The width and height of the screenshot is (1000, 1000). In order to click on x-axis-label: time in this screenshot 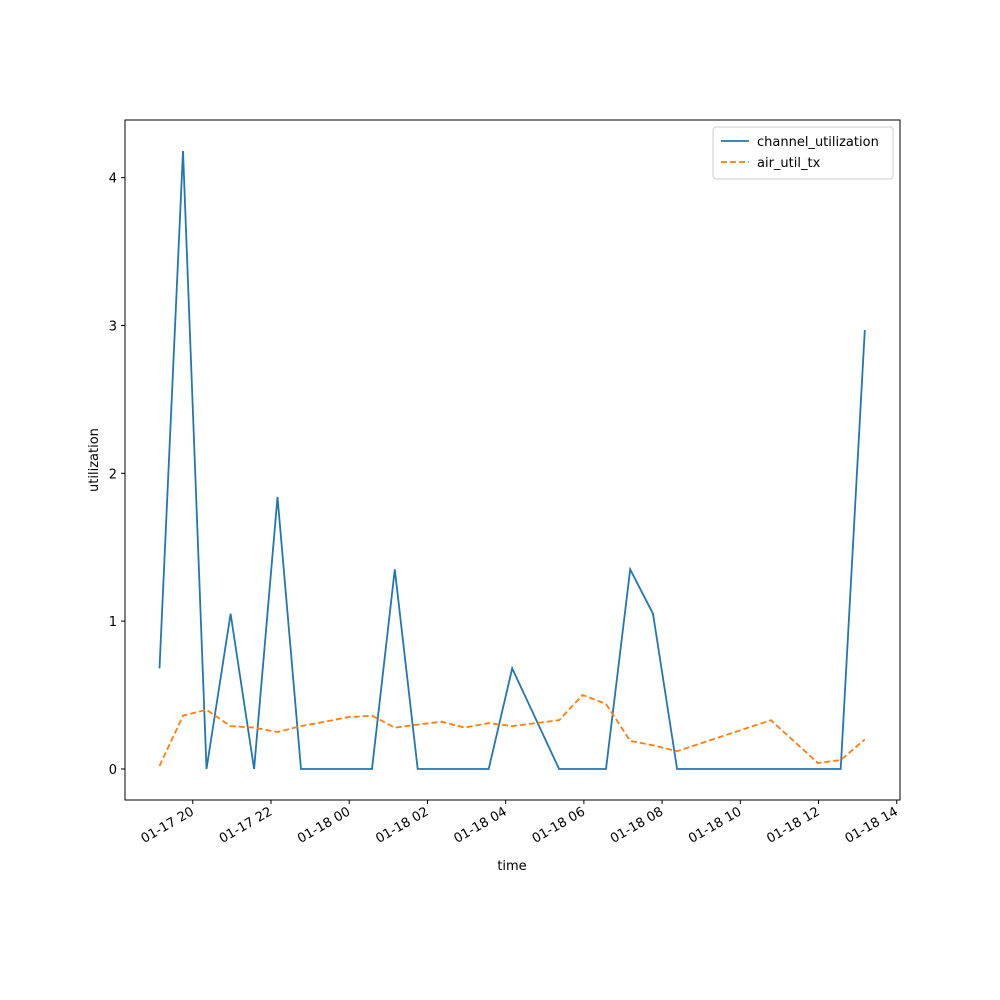, I will do `click(511, 866)`.